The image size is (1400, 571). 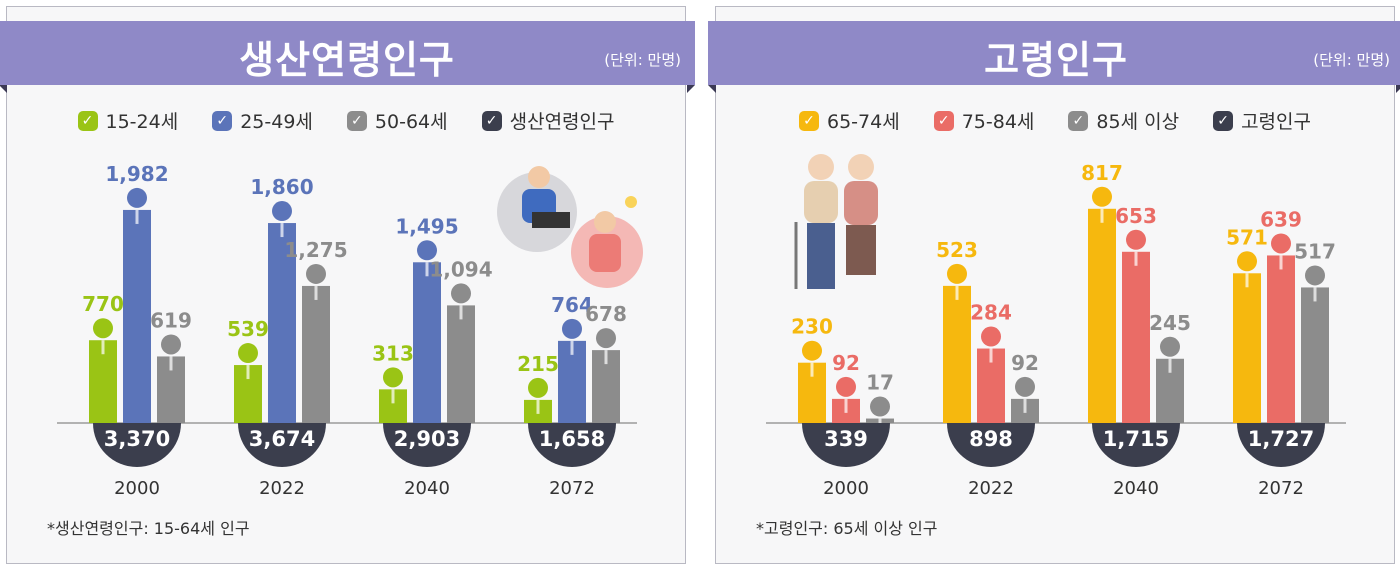 What do you see at coordinates (276, 122) in the screenshot?
I see `legend-label: 25-49세` at bounding box center [276, 122].